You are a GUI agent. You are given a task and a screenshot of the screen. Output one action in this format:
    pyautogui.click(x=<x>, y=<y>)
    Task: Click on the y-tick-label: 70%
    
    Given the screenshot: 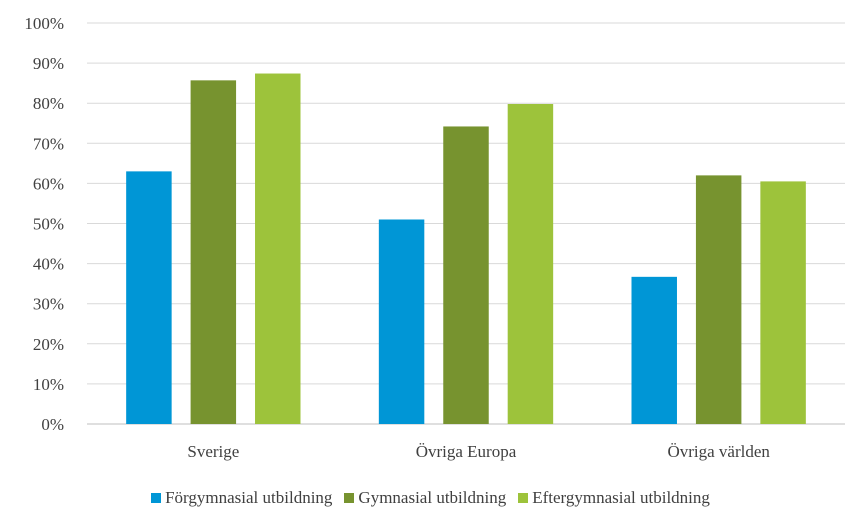 What is the action you would take?
    pyautogui.click(x=48, y=143)
    